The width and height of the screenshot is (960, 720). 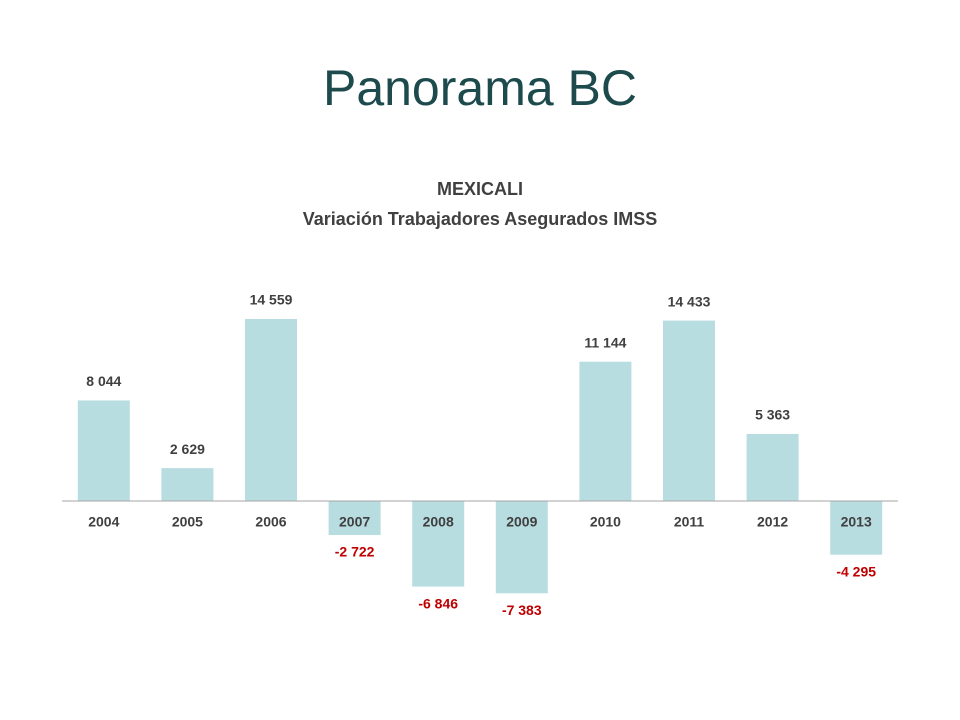 I want to click on value-label: -7 383, so click(x=522, y=610).